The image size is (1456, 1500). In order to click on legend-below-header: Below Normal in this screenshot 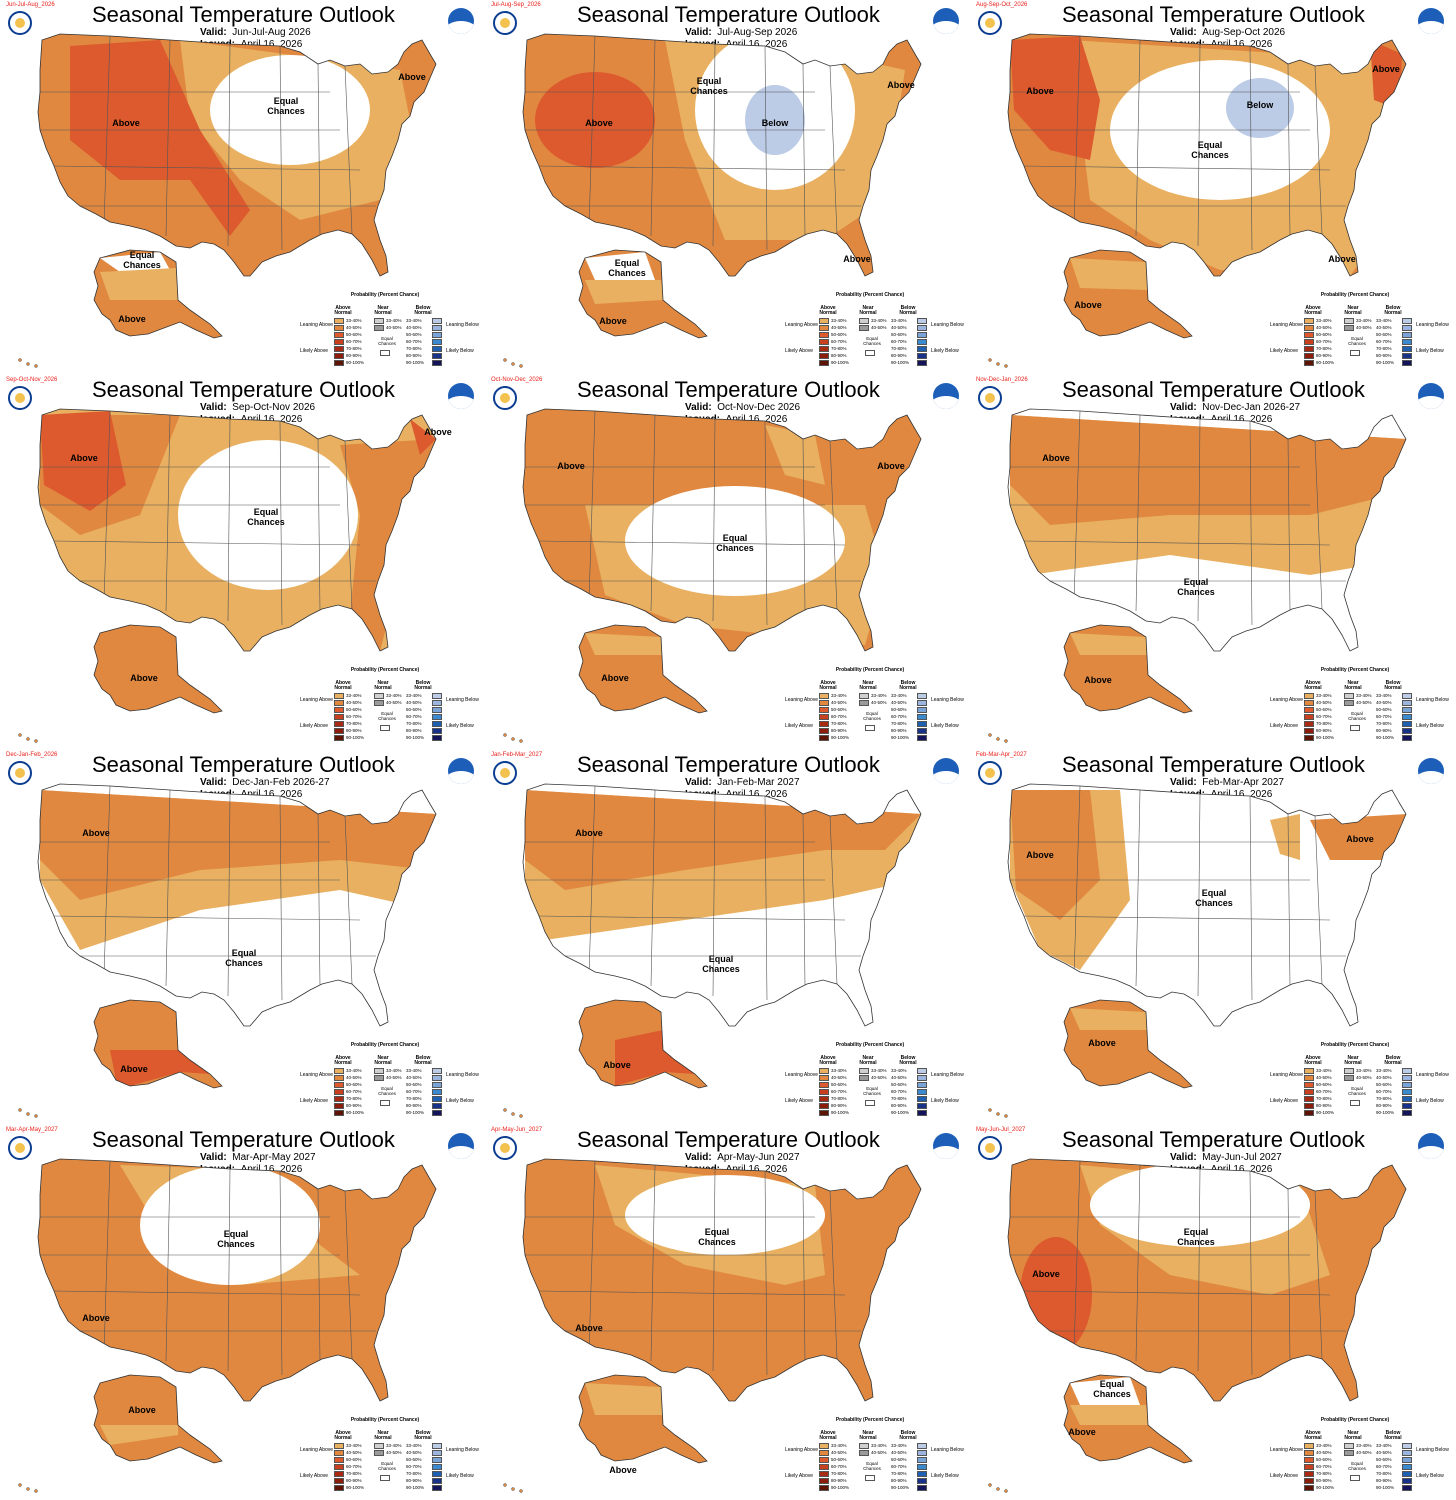, I will do `click(908, 685)`.